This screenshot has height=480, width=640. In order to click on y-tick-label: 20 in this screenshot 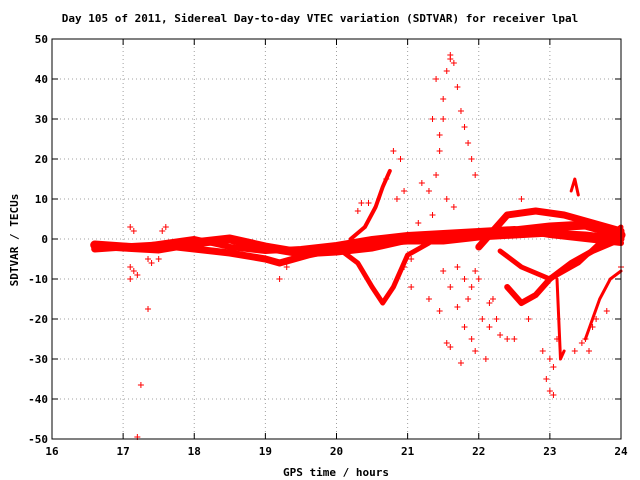, I will do `click(41, 159)`.